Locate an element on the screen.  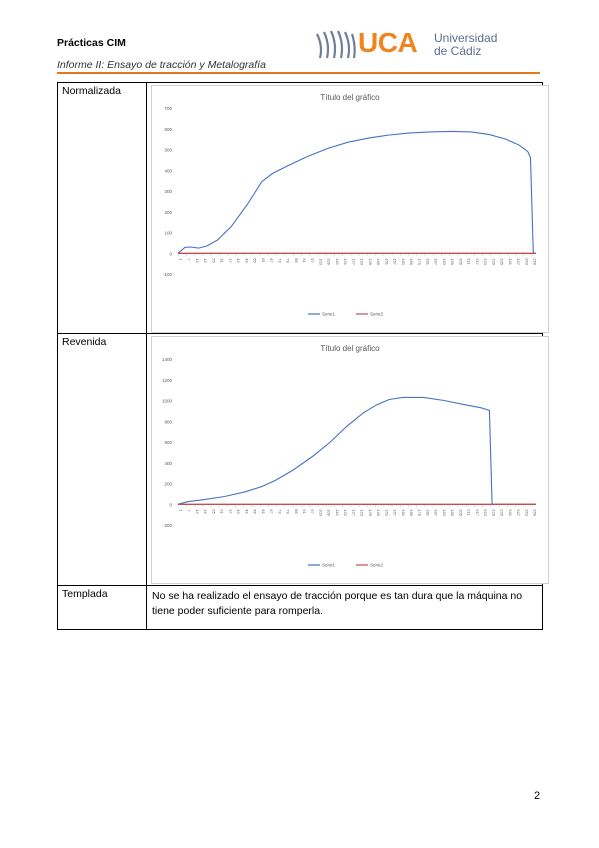
x-tick-label: 253 is located at coordinates (526, 261).